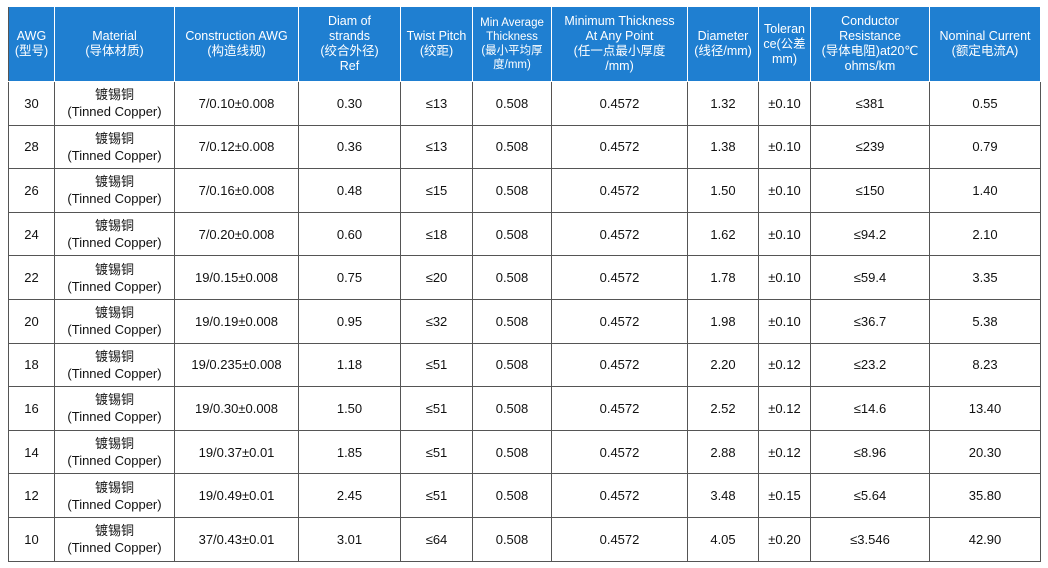 Image resolution: width=1048 pixels, height=568 pixels. What do you see at coordinates (31, 234) in the screenshot?
I see `cell-awg: 24` at bounding box center [31, 234].